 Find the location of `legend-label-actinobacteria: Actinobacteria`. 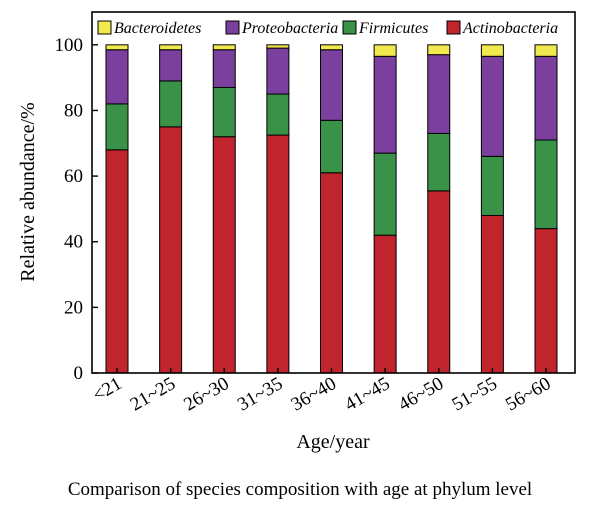

legend-label-actinobacteria: Actinobacteria is located at coordinates (510, 28).